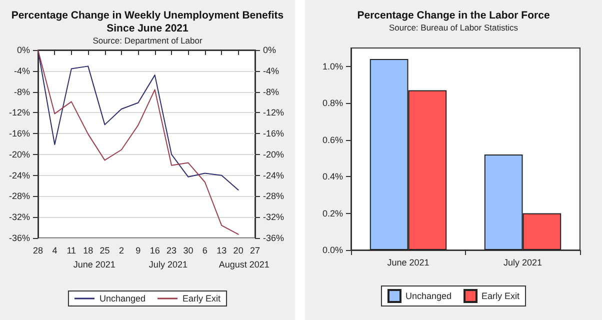  I want to click on x-tick-label: 9, so click(138, 251).